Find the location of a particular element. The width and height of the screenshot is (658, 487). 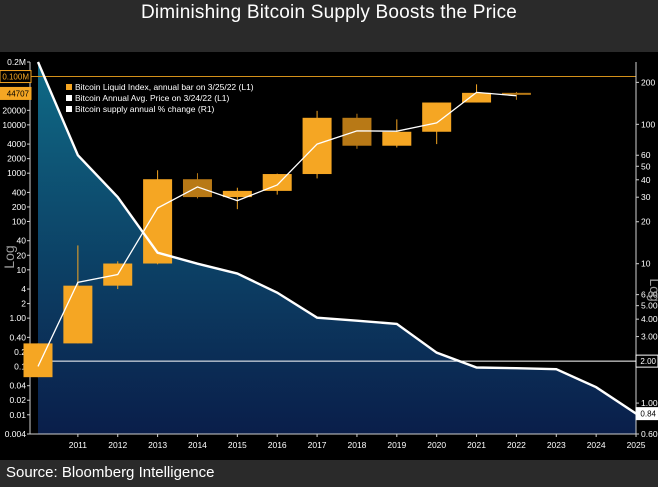

x-tick-label: 2014 is located at coordinates (197, 445).